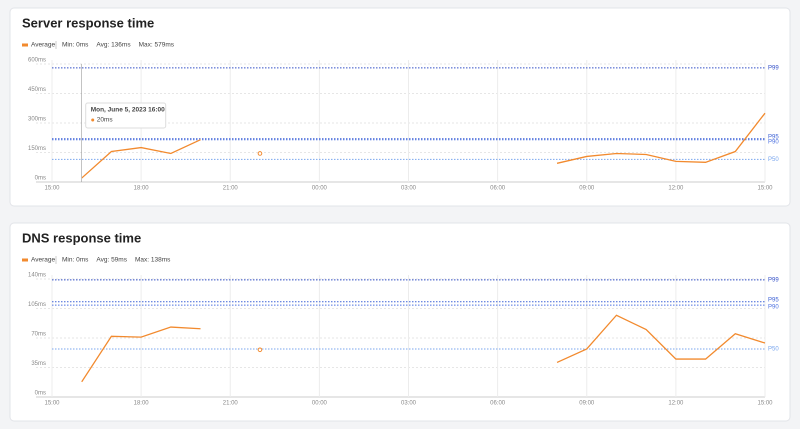 The width and height of the screenshot is (800, 429). I want to click on stat: Max: 579ms, so click(157, 45).